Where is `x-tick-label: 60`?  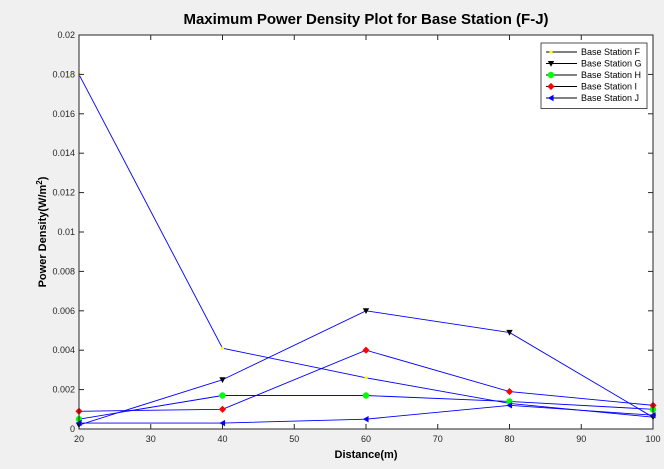 x-tick-label: 60 is located at coordinates (366, 439).